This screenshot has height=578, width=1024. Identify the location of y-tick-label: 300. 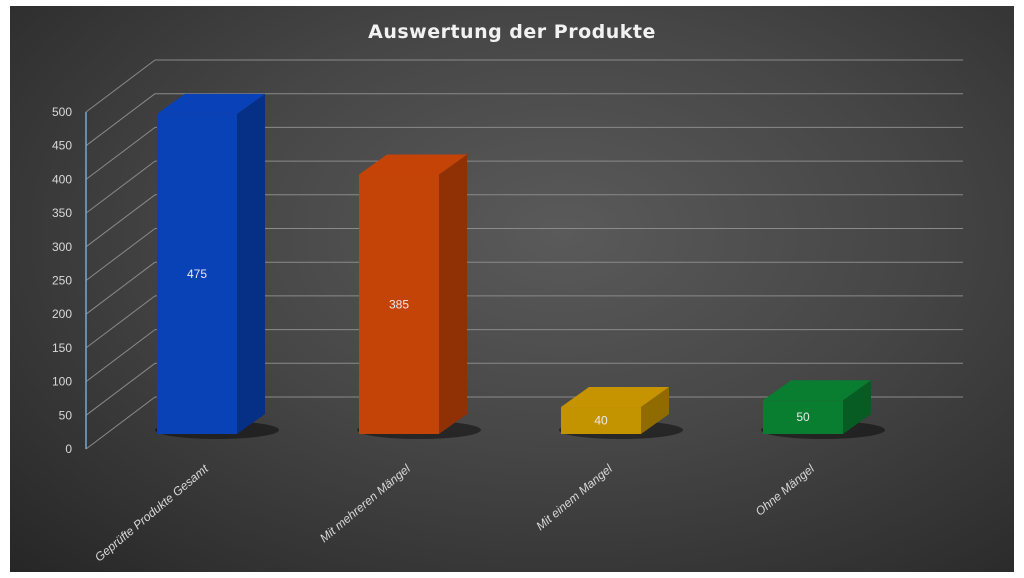
(62, 247).